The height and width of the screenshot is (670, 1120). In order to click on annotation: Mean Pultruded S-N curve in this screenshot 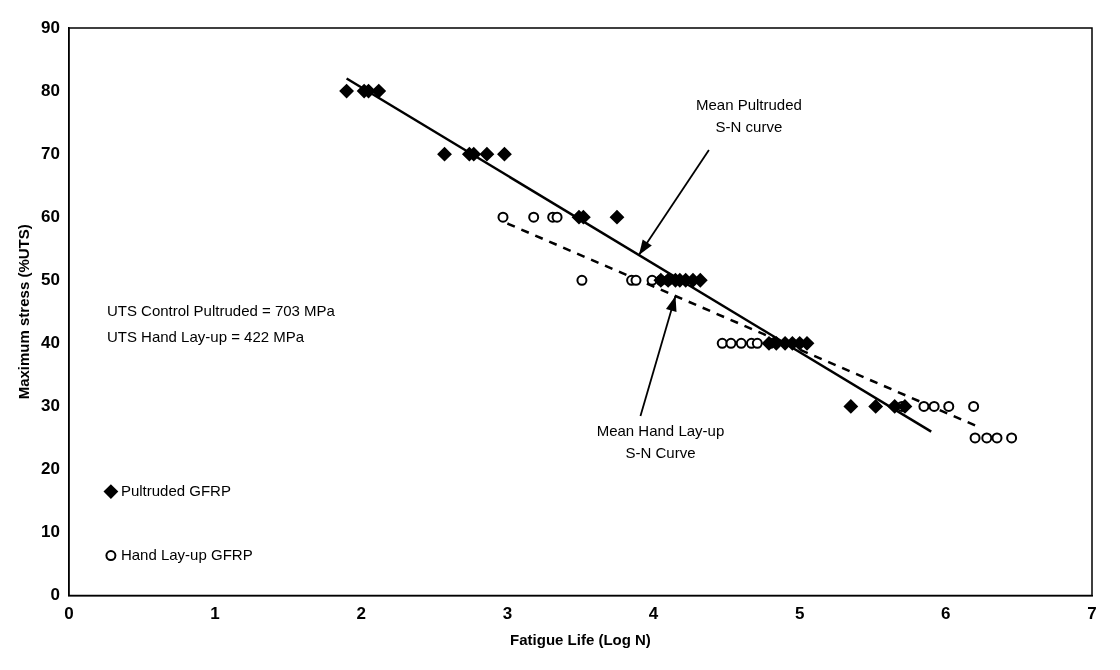, I will do `click(748, 116)`.